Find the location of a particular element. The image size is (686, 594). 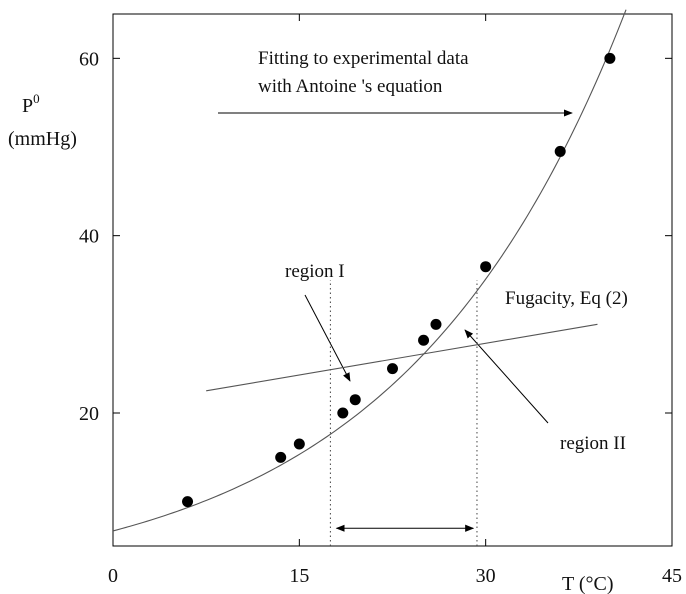

fit-annotation-line1: Fitting to experimental data is located at coordinates (363, 58).